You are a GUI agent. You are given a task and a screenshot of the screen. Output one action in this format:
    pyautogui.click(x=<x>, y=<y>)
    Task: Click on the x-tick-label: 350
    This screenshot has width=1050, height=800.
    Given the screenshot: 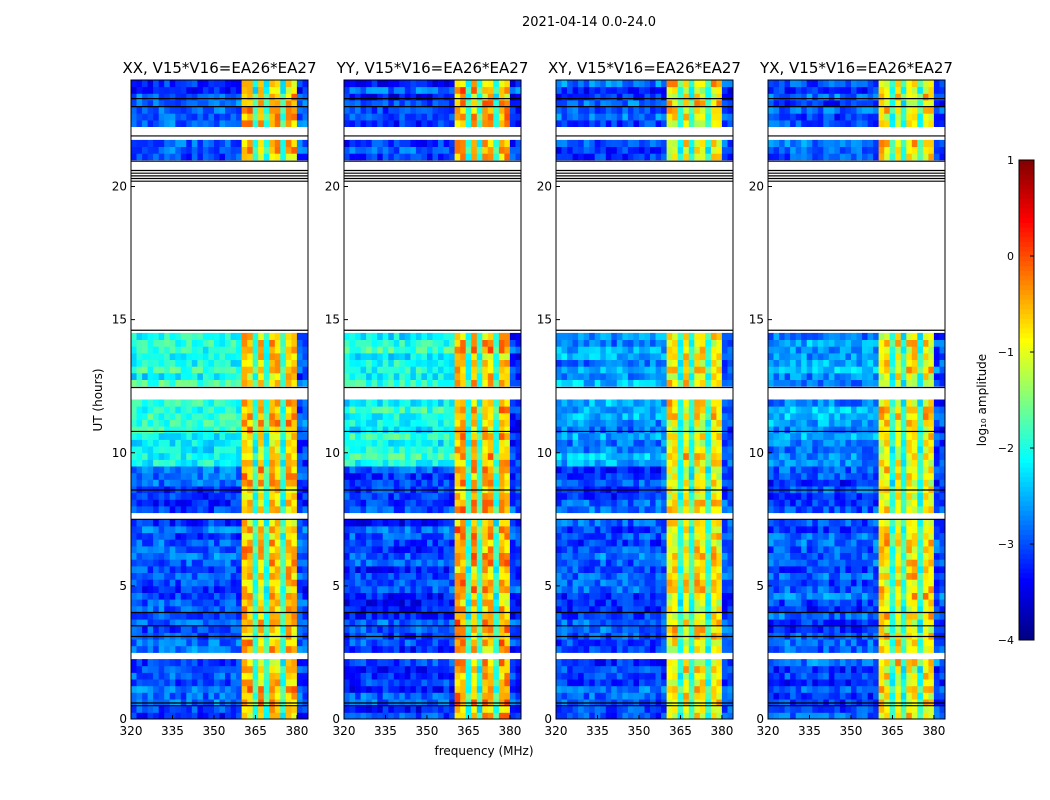 What is the action you would take?
    pyautogui.click(x=214, y=731)
    